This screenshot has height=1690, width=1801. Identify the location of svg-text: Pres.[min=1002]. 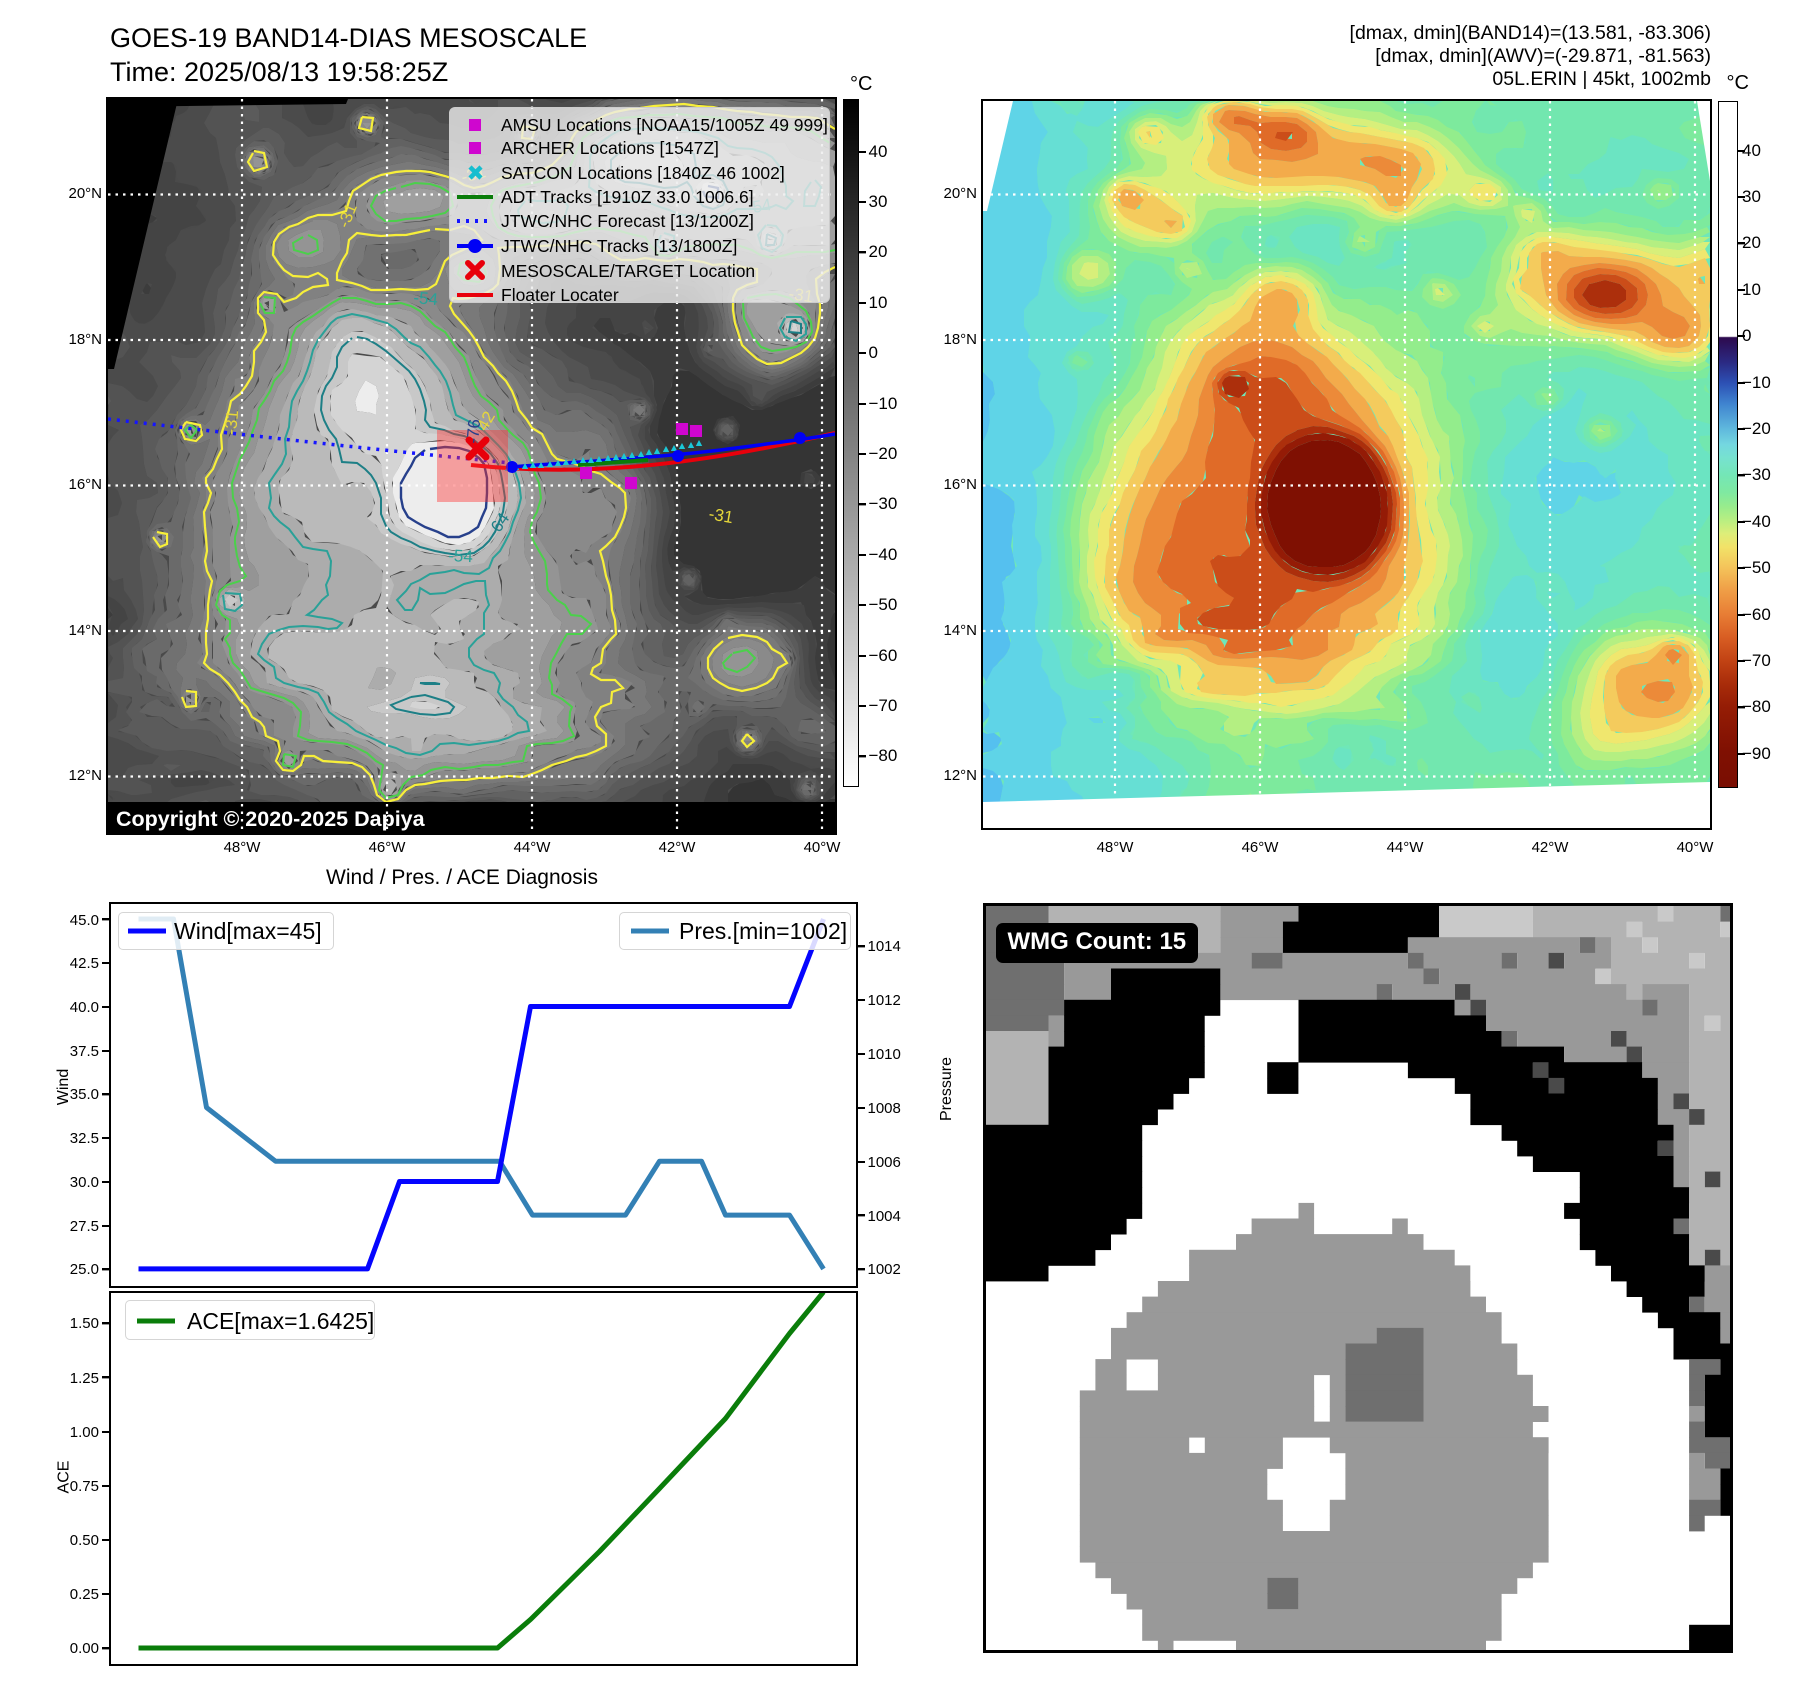
(763, 931).